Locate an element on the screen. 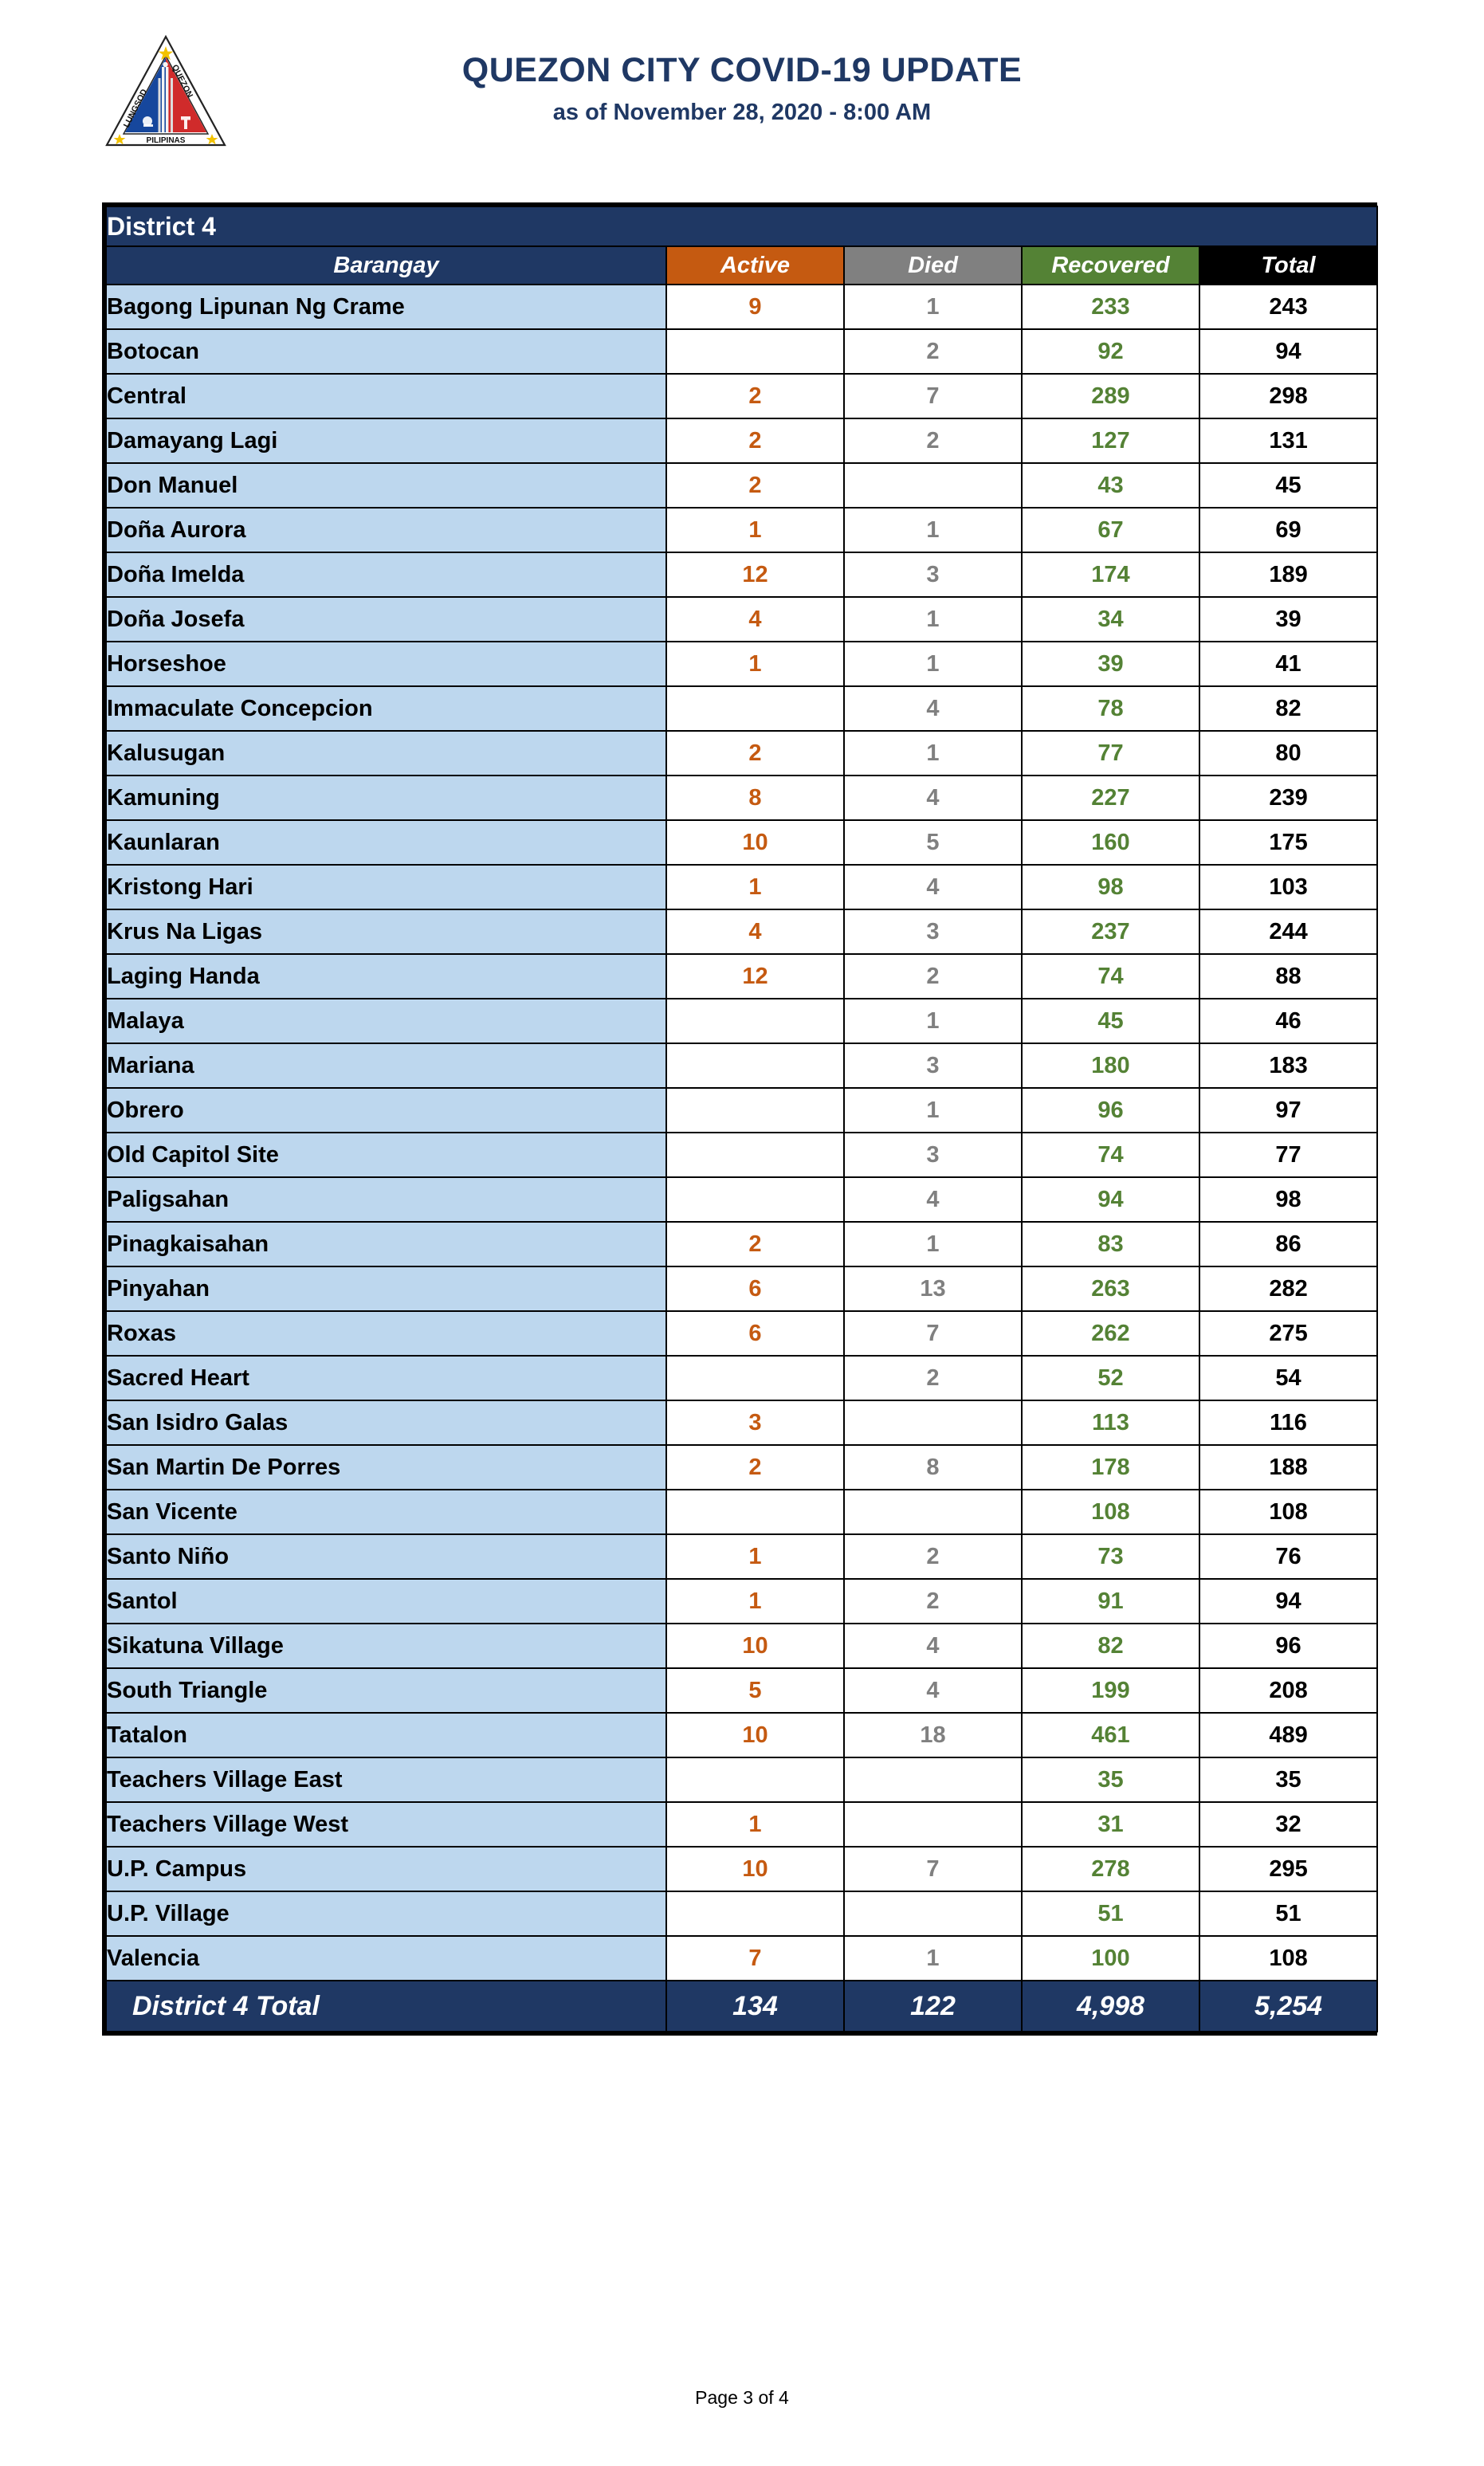 The height and width of the screenshot is (2466, 1484). cell-recovered: 108 is located at coordinates (1110, 1512).